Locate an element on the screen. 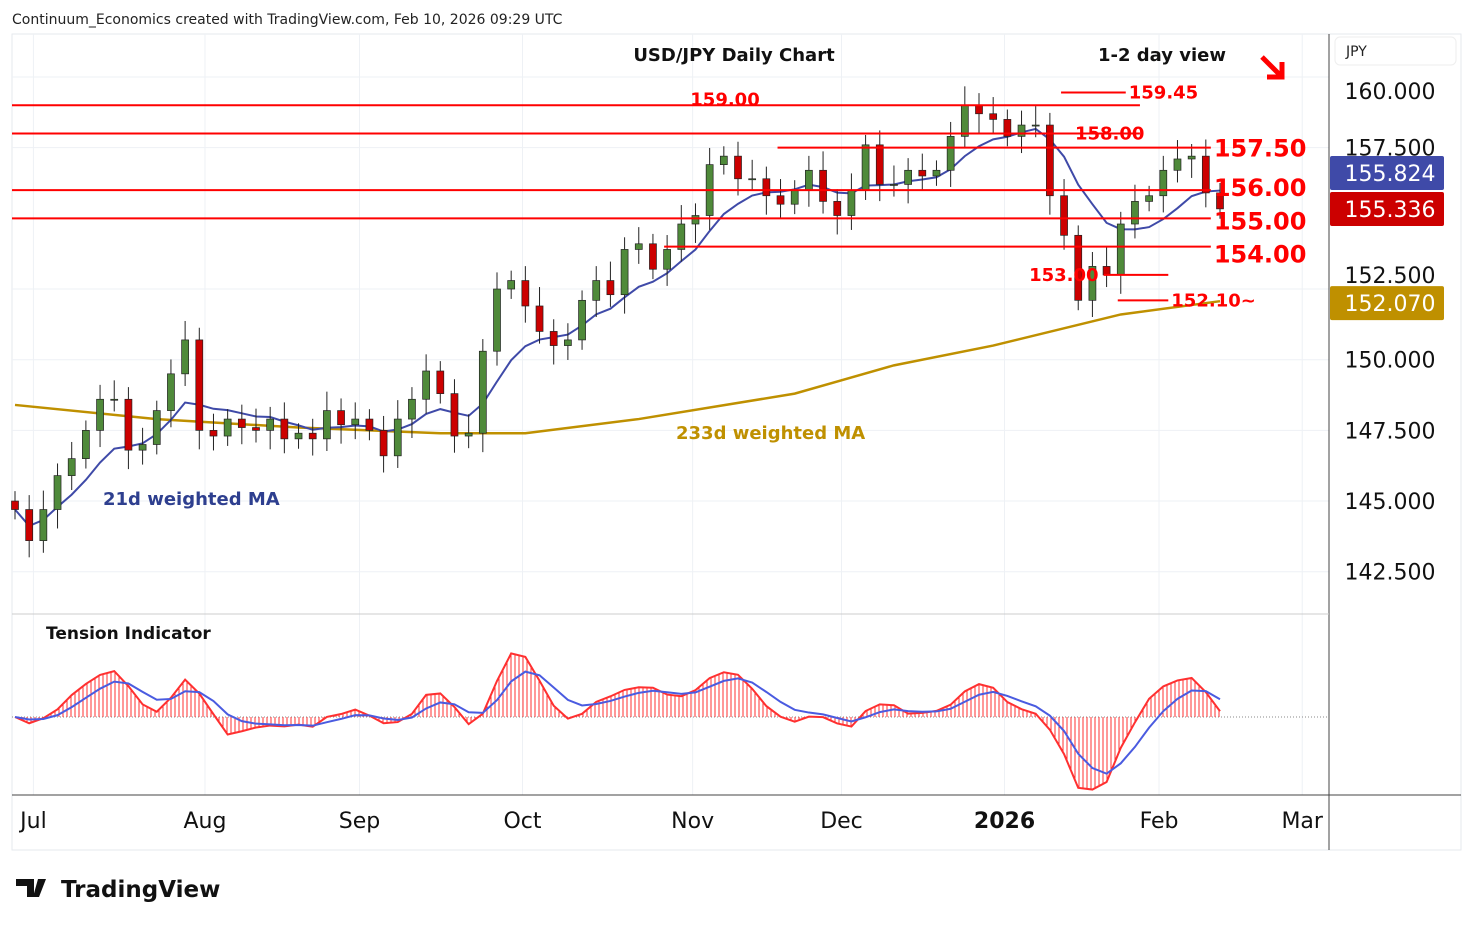 The image size is (1474, 925). ma233-path is located at coordinates (617, 367).